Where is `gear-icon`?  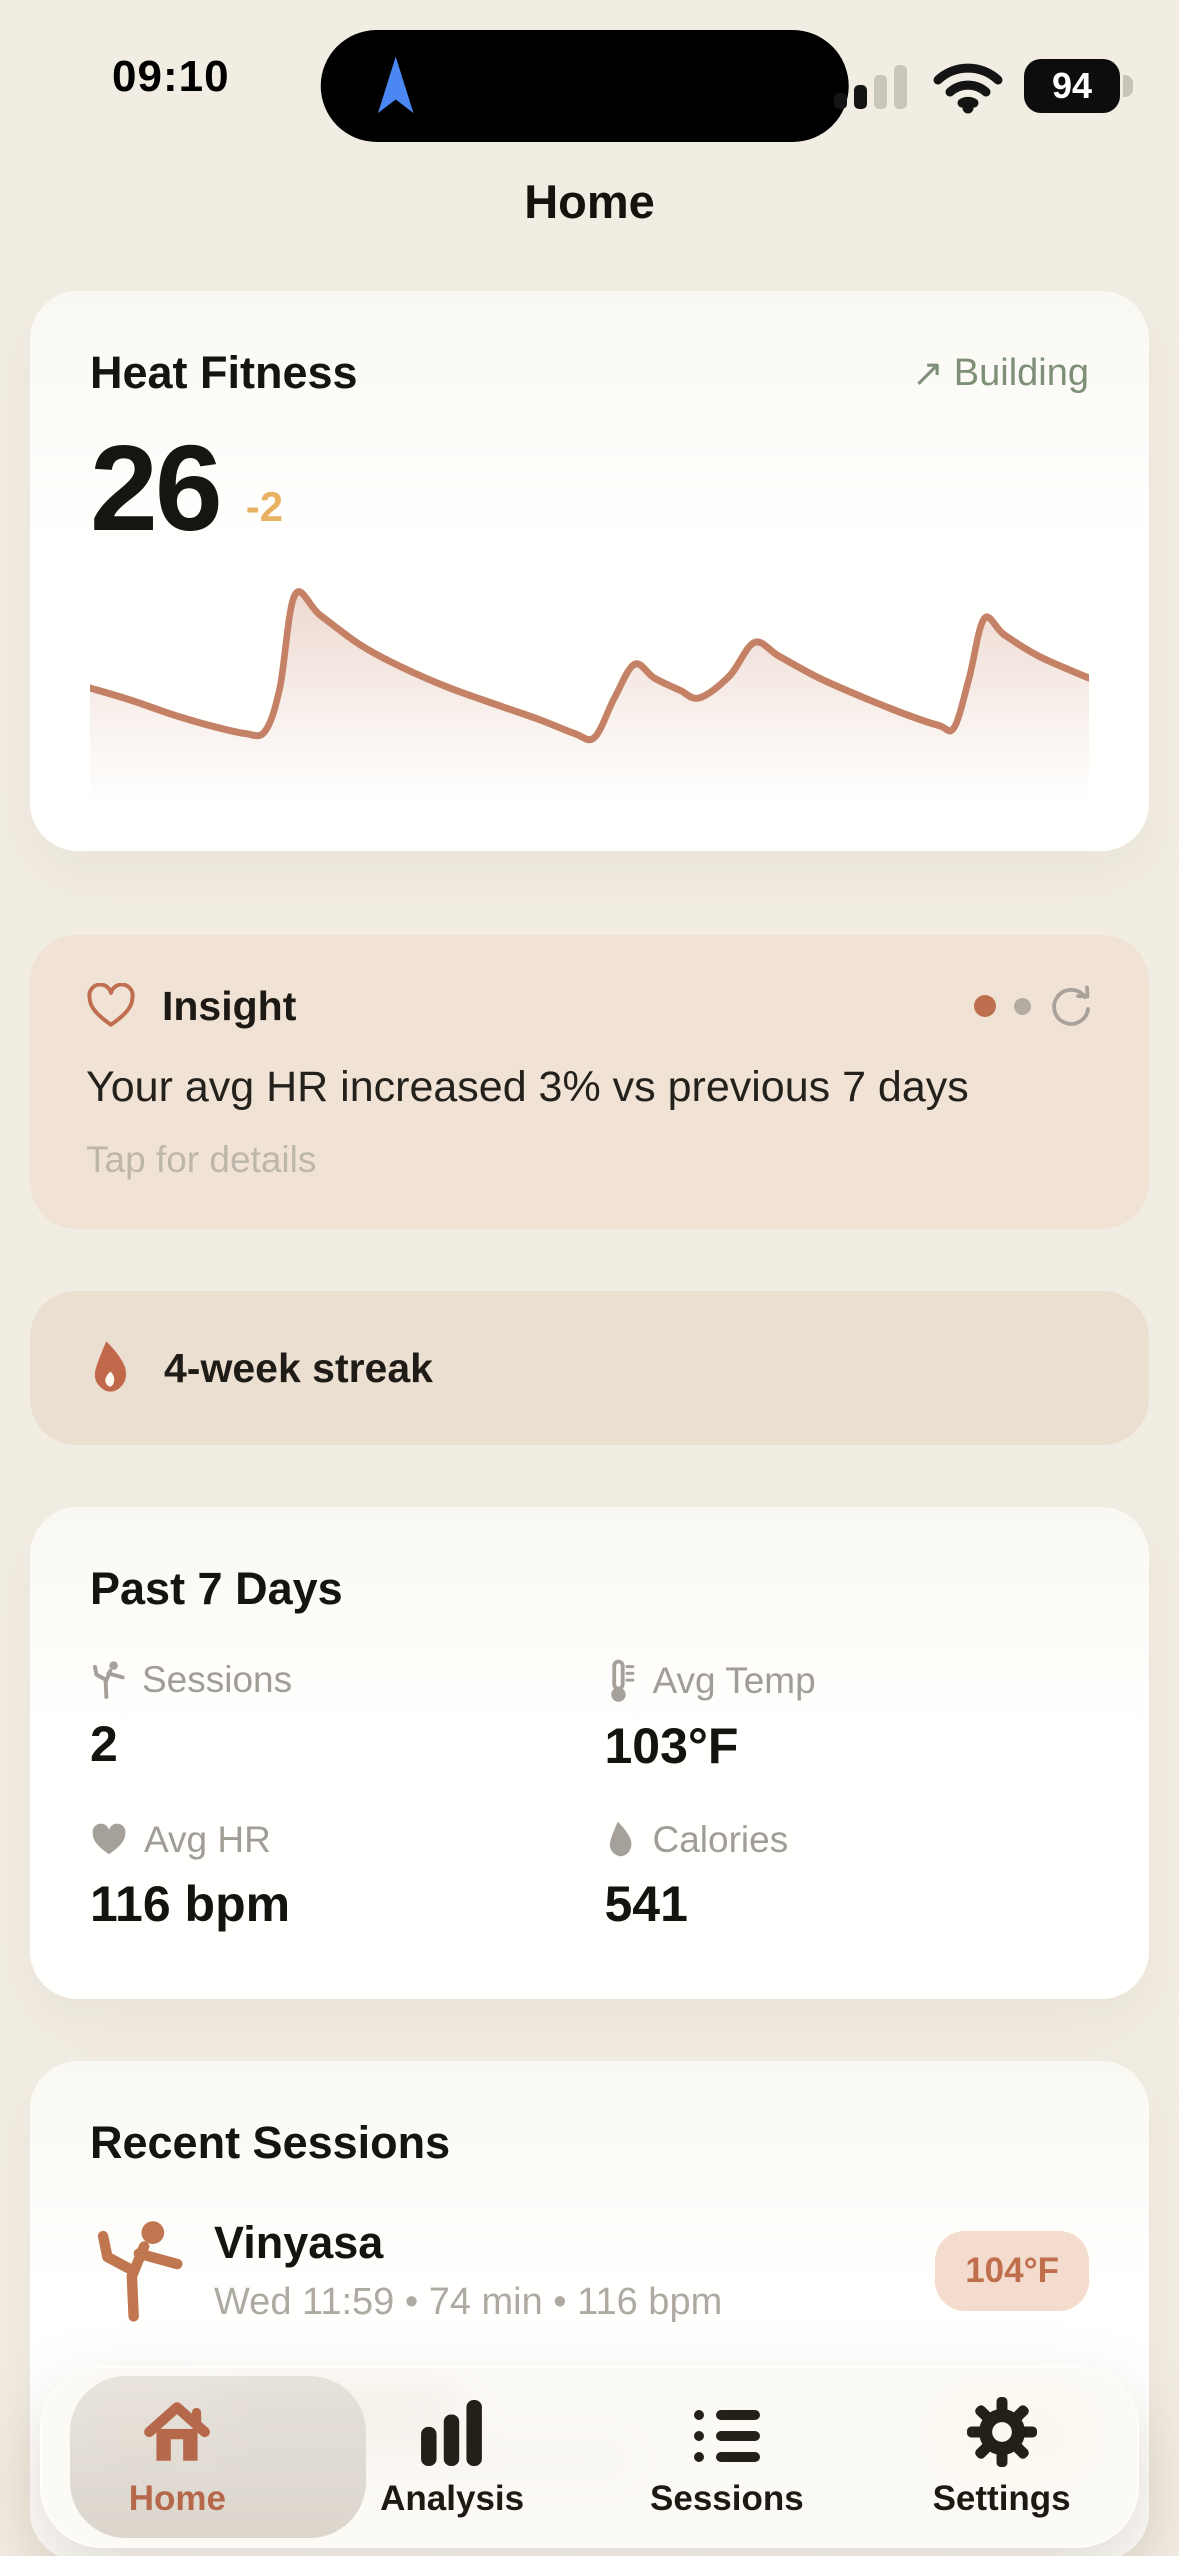
gear-icon is located at coordinates (1001, 2432).